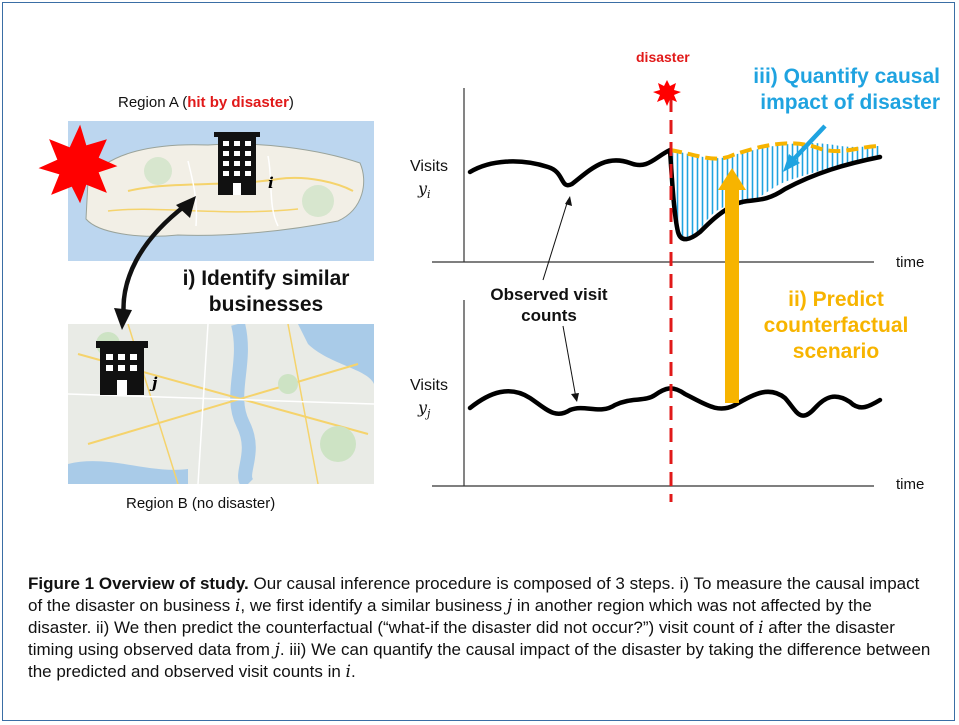 Image resolution: width=959 pixels, height=725 pixels. What do you see at coordinates (237, 163) in the screenshot?
I see `building-i-icon` at bounding box center [237, 163].